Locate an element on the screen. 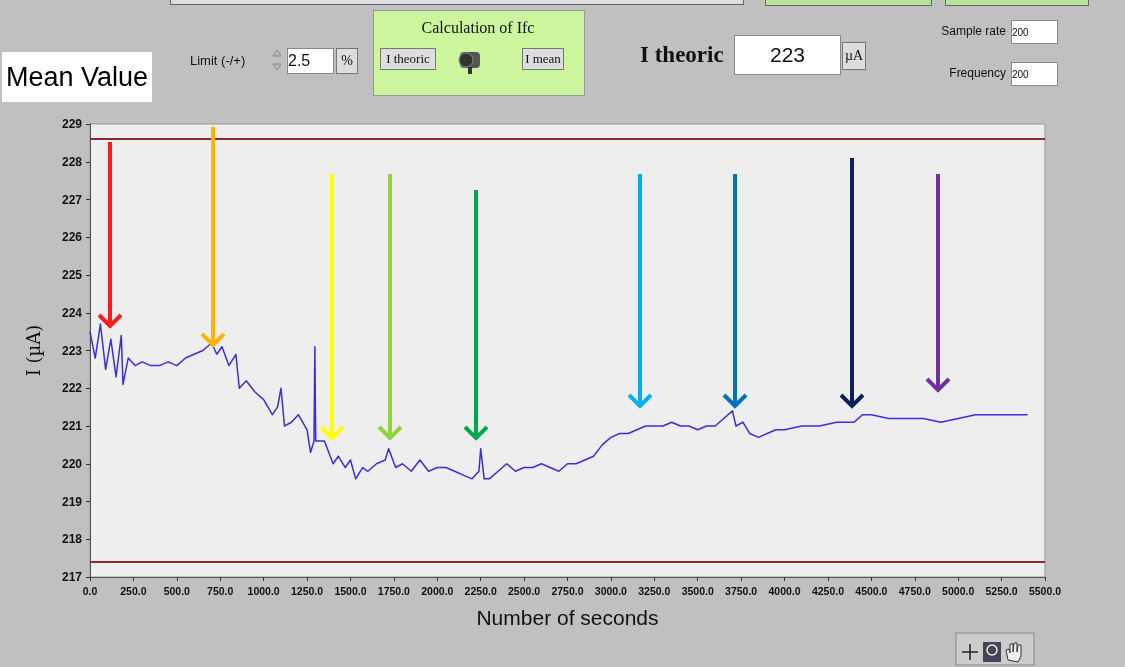  text: Calculation of Ifc is located at coordinates (478, 28).